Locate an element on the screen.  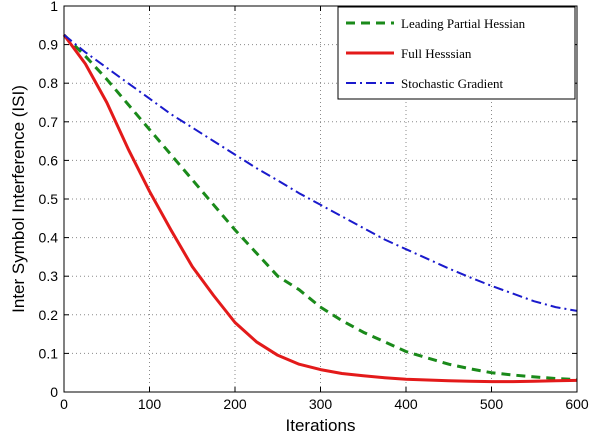
x-tick-label: 300 is located at coordinates (321, 404).